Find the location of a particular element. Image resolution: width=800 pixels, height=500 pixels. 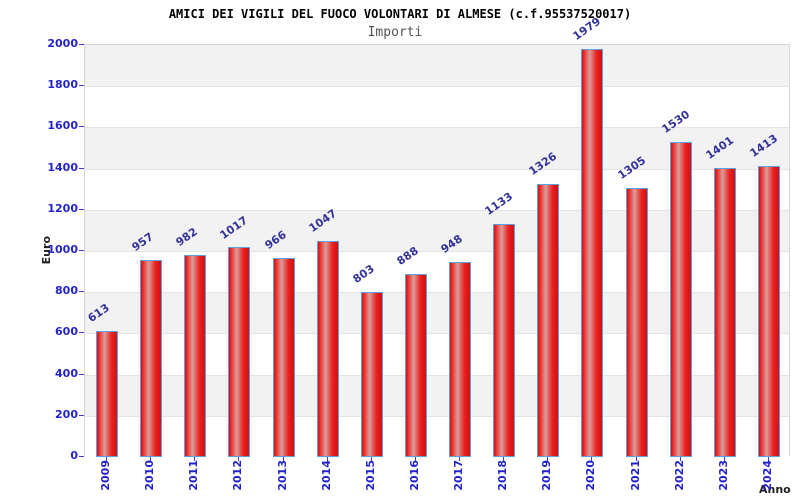

y-tick-label: 1800 is located at coordinates (62, 85).